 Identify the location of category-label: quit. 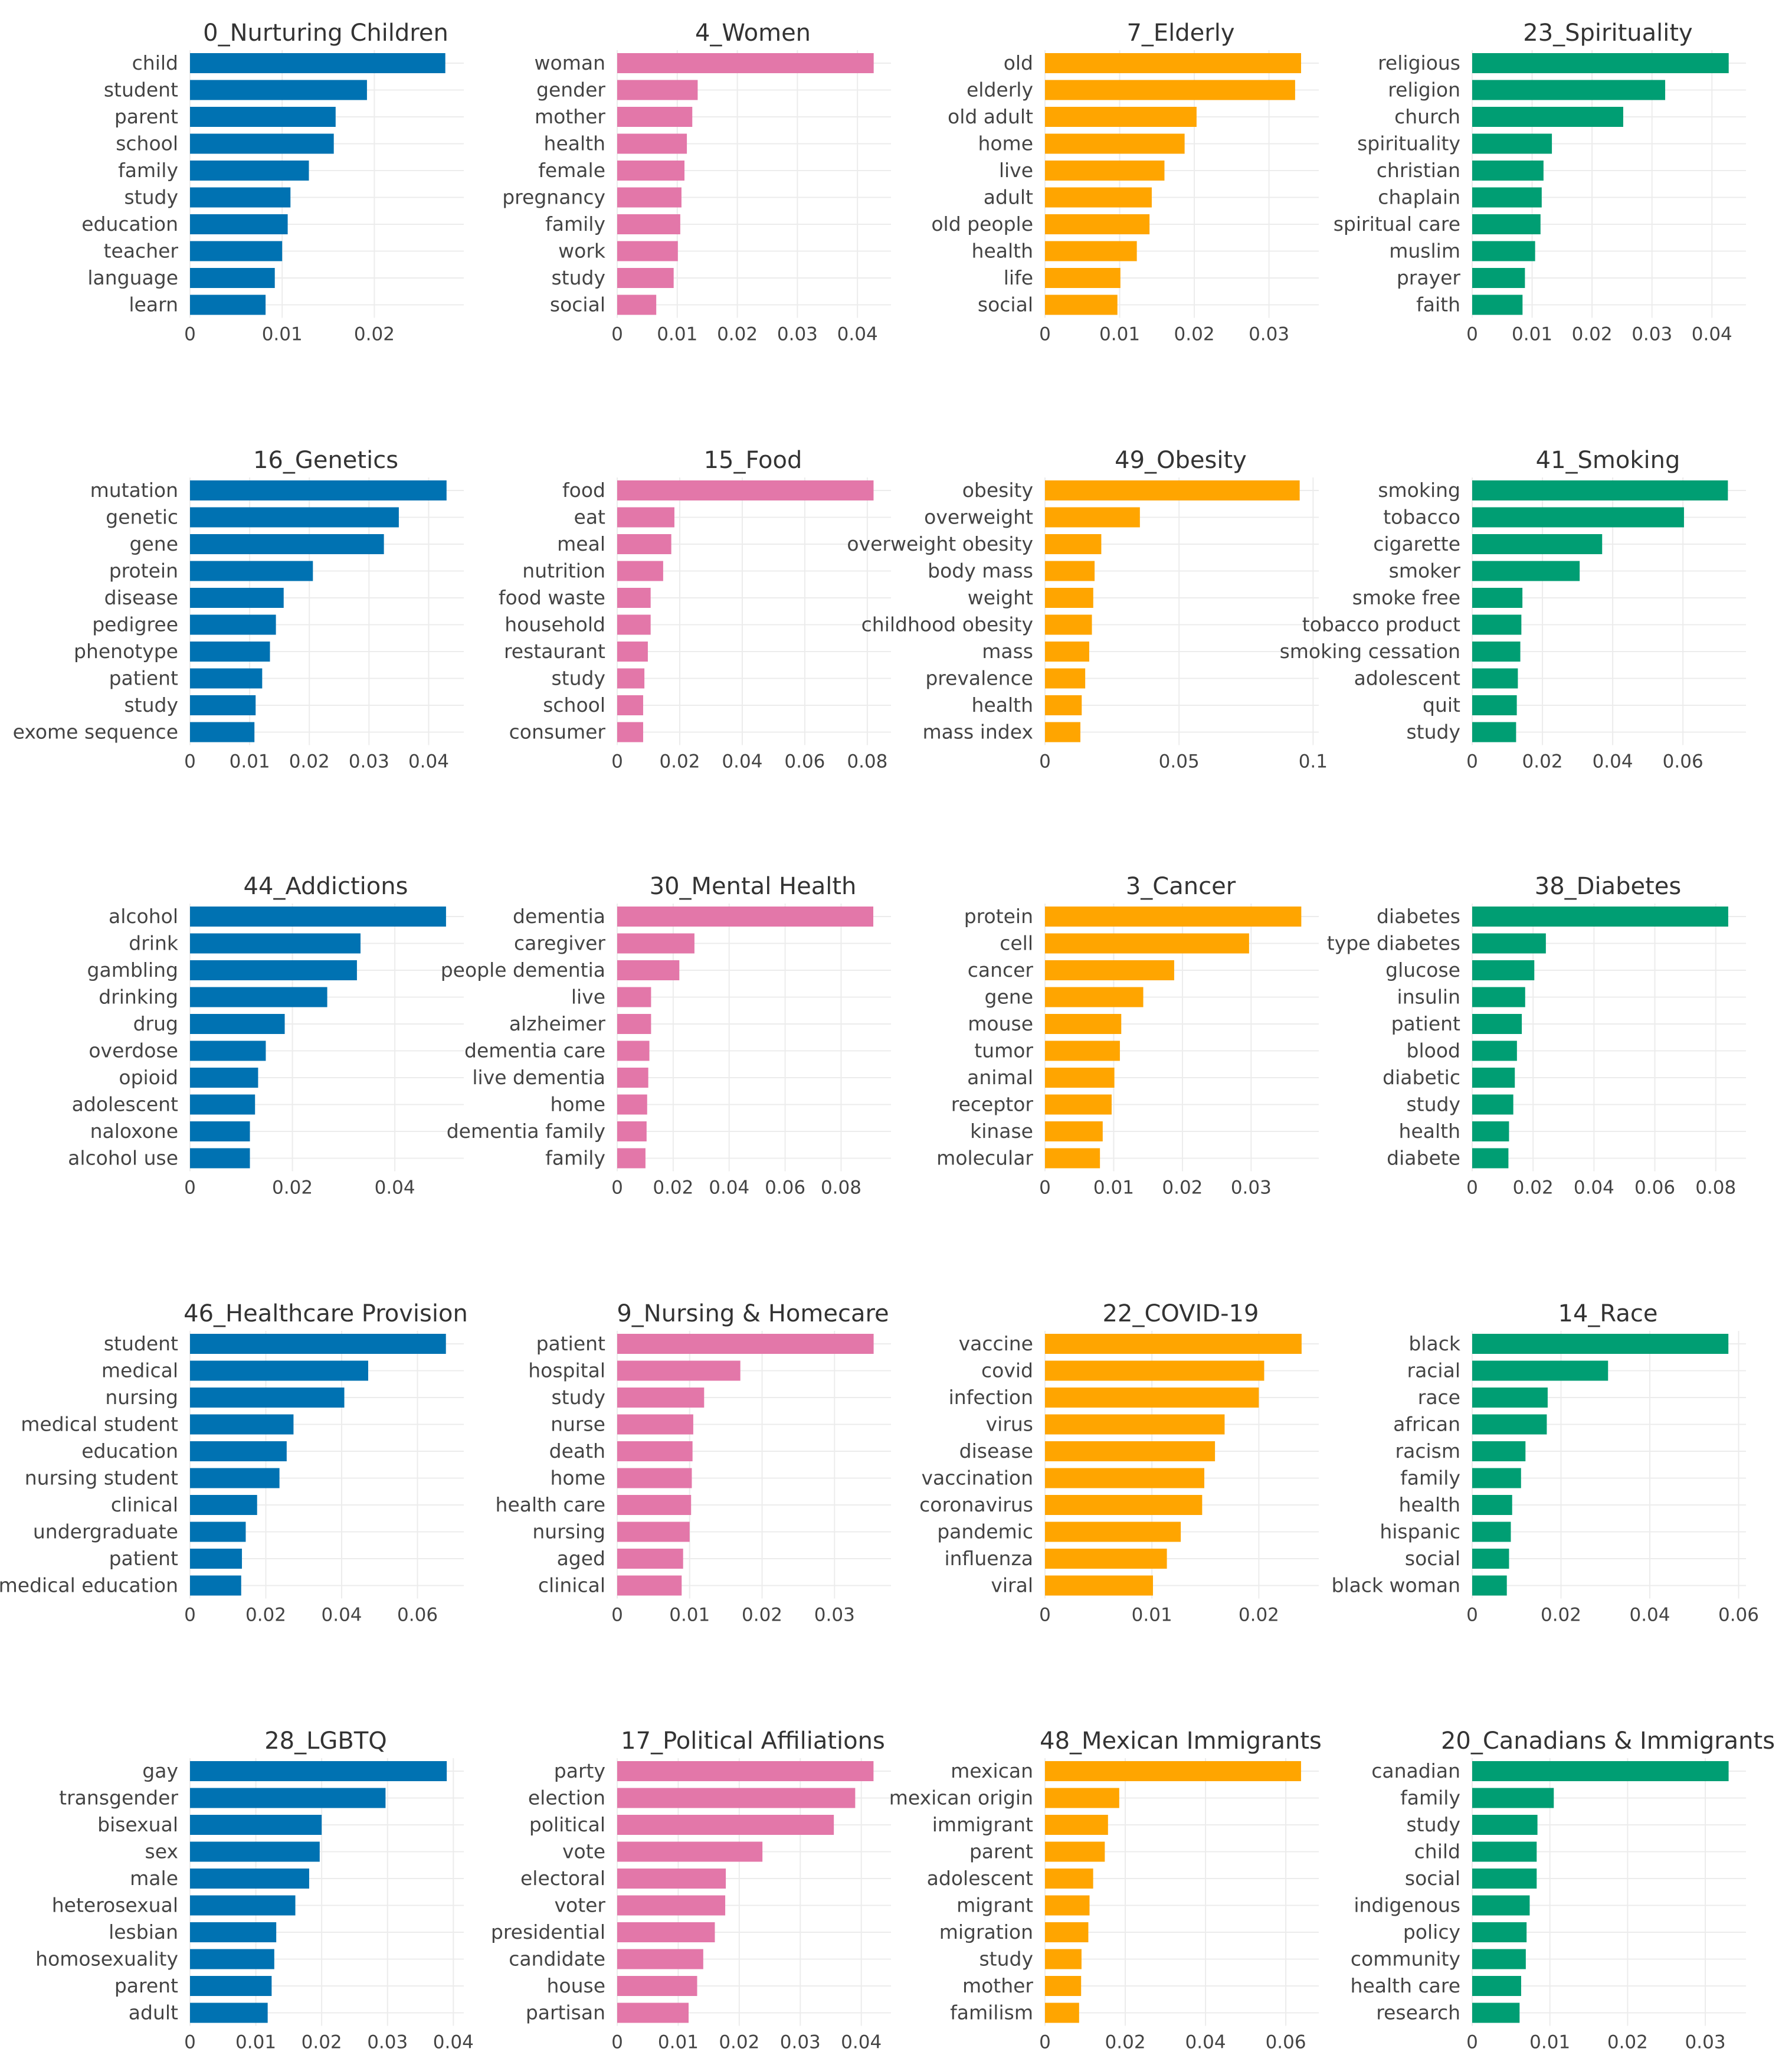
(1441, 704).